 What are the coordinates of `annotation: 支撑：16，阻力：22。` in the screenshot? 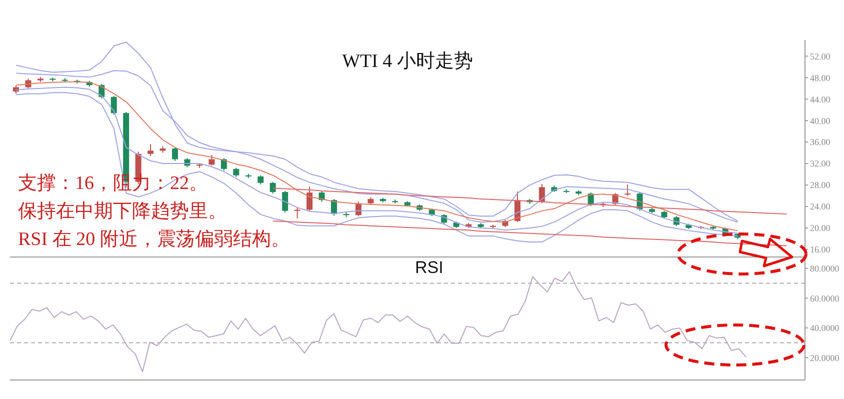 It's located at (113, 184).